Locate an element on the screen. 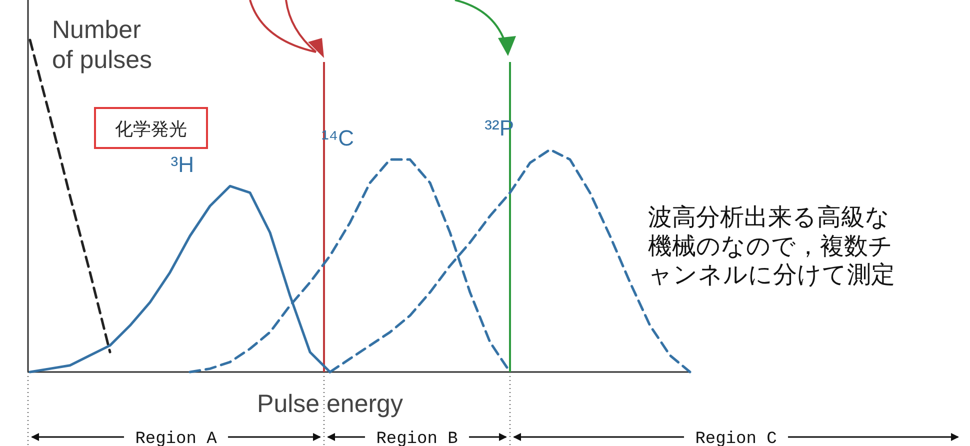  y-axis-title: Number of pulses is located at coordinates (102, 45).